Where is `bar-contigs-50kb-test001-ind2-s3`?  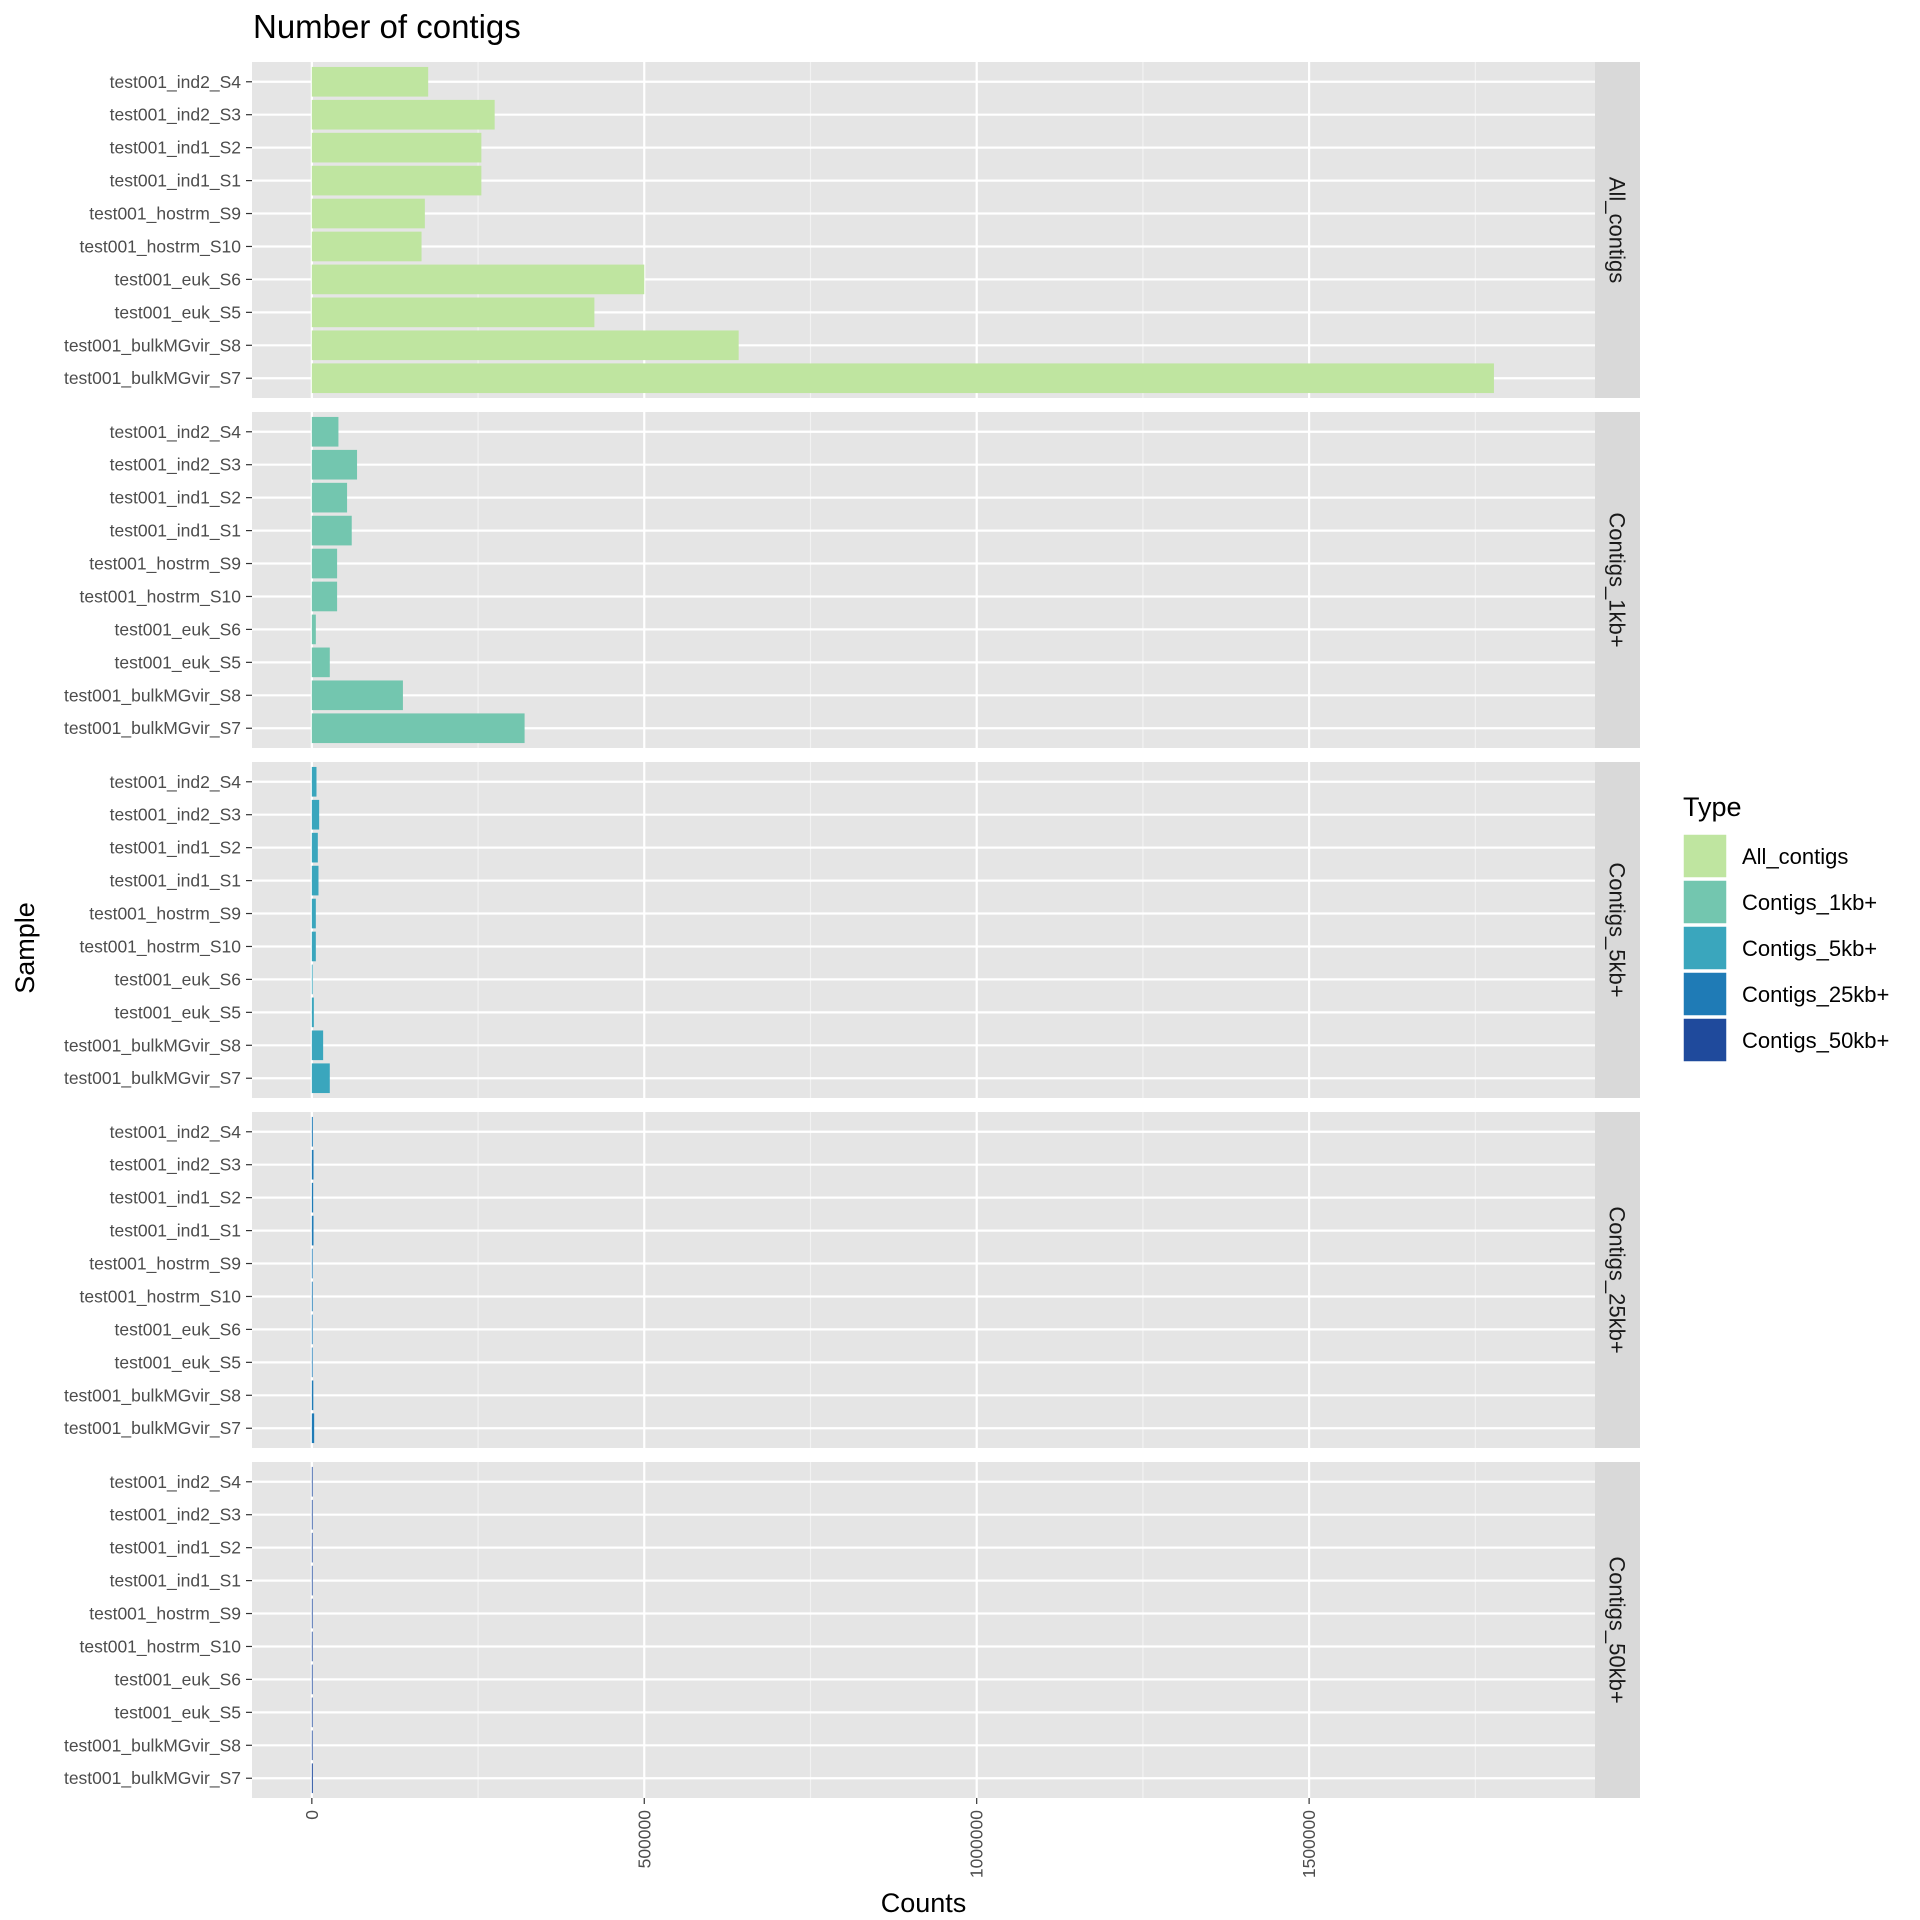 bar-contigs-50kb-test001-ind2-s3 is located at coordinates (312, 1514).